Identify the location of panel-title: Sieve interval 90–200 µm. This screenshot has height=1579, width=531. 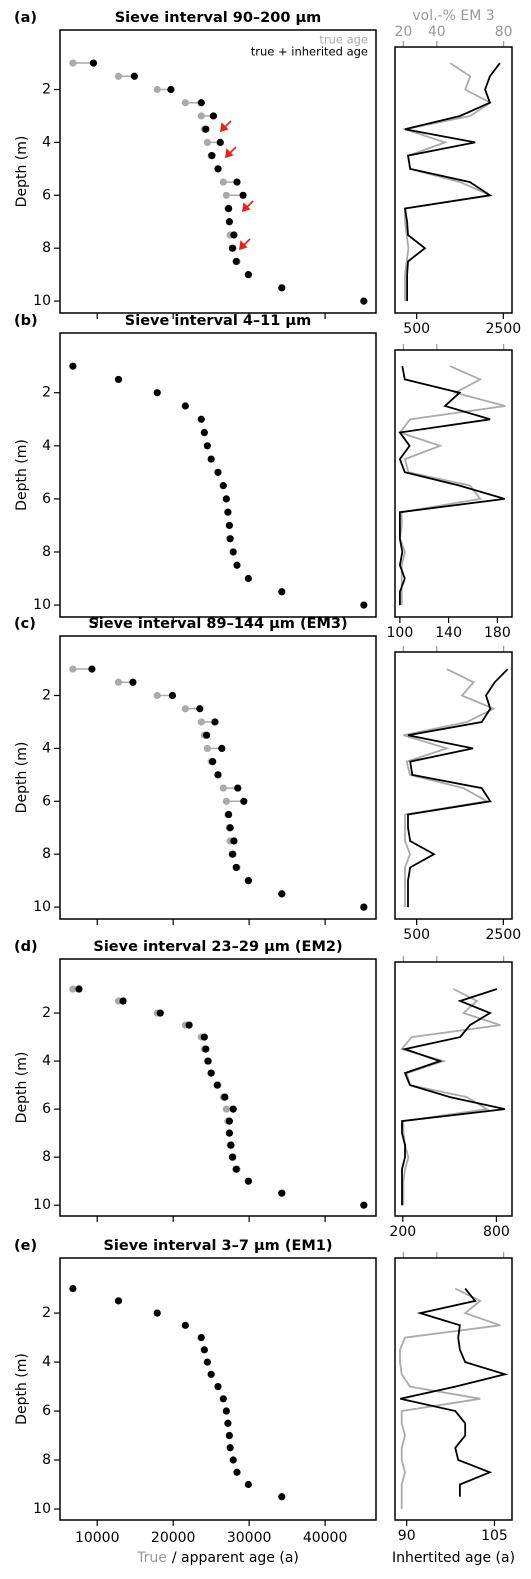
(218, 18).